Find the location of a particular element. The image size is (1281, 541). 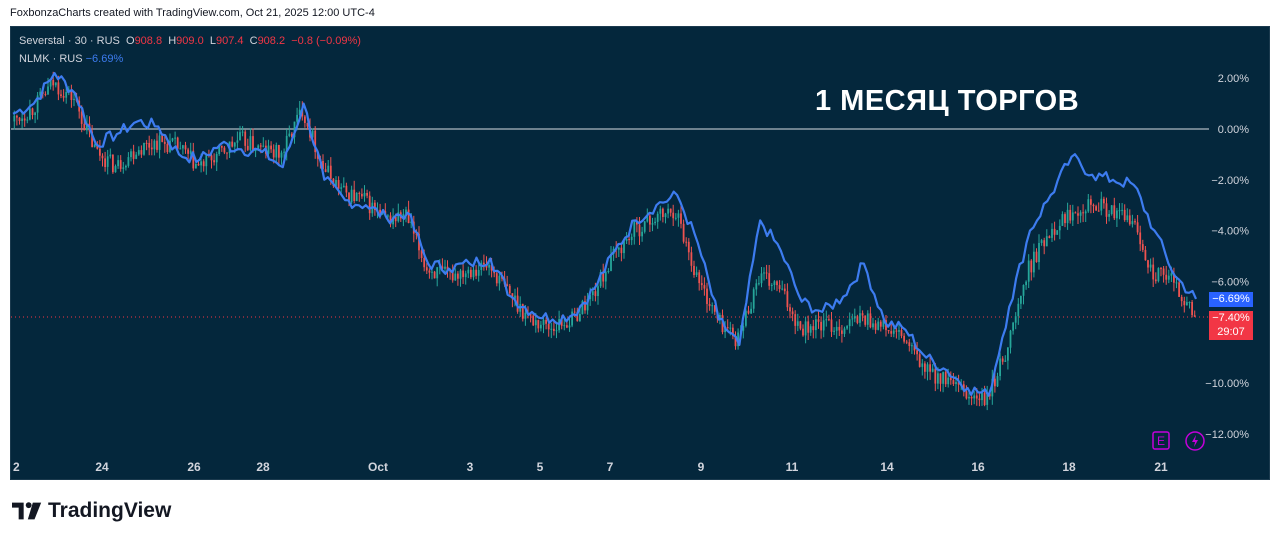

lightning-icon is located at coordinates (1195, 441).